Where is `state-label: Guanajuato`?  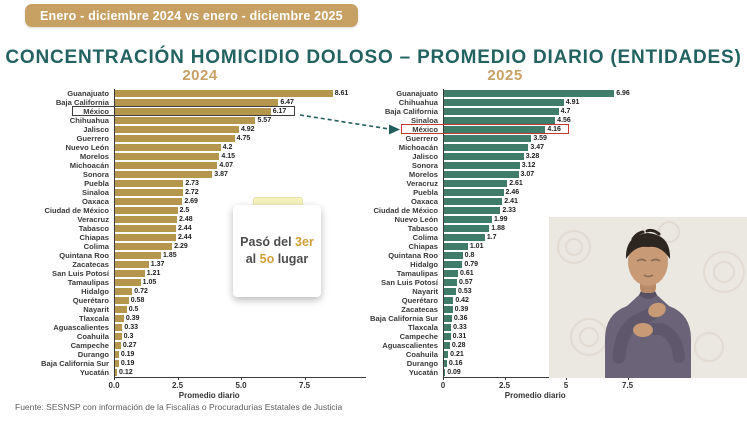 state-label: Guanajuato is located at coordinates (88, 93).